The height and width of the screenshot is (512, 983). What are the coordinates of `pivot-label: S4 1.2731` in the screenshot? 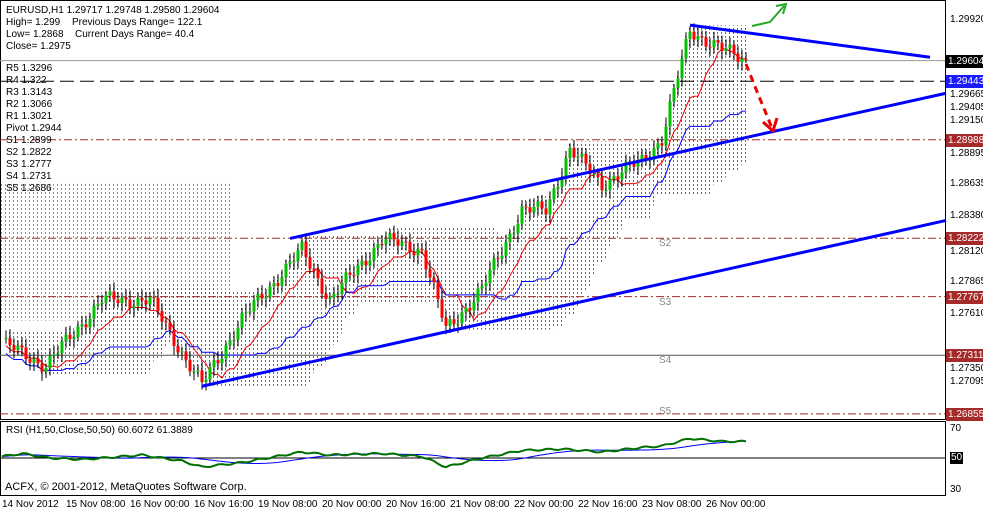 It's located at (29, 176).